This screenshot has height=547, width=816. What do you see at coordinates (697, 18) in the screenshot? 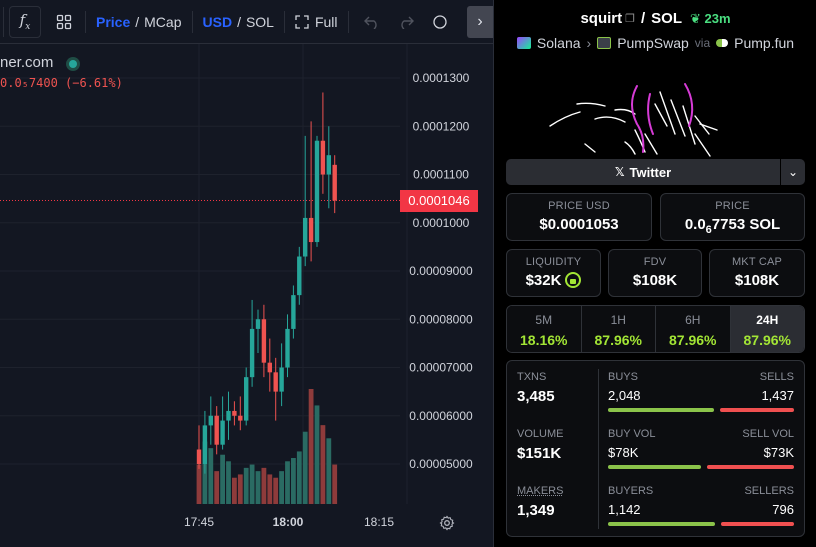
I see `seedling-icon: ❦` at bounding box center [697, 18].